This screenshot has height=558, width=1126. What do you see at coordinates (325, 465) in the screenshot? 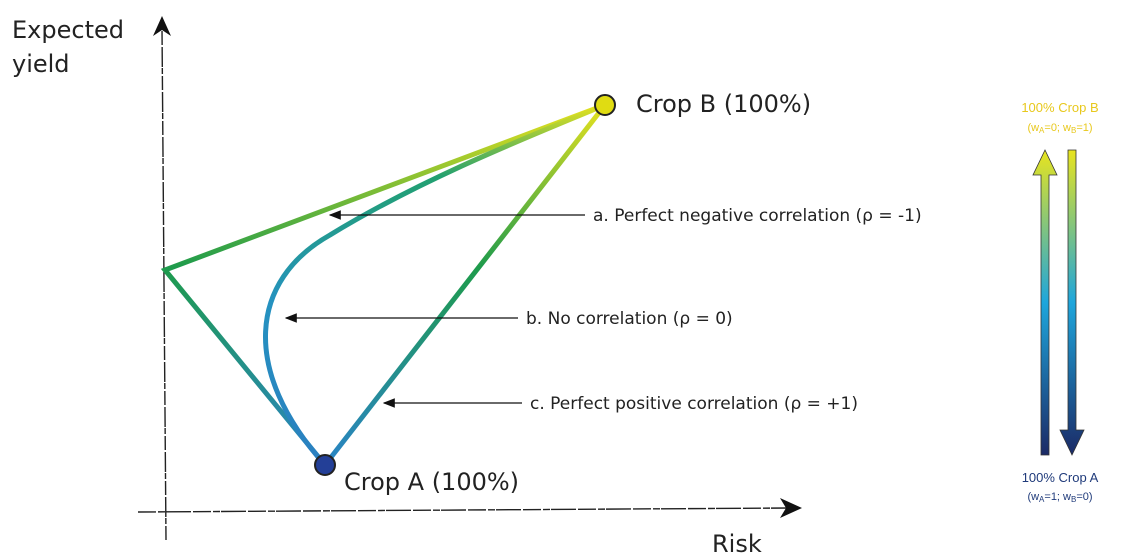
I see `crop-a-point` at bounding box center [325, 465].